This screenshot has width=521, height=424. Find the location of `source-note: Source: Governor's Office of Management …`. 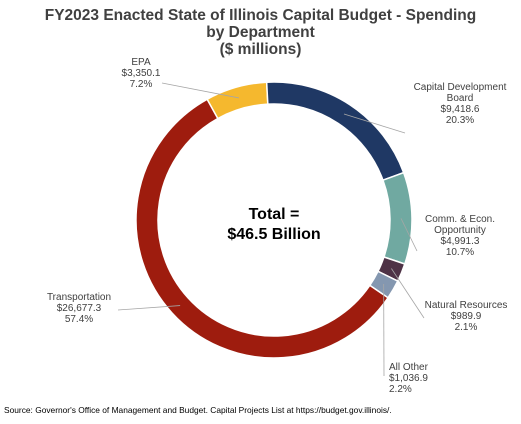

source-note: Source: Governor's Office of Management … is located at coordinates (198, 410).